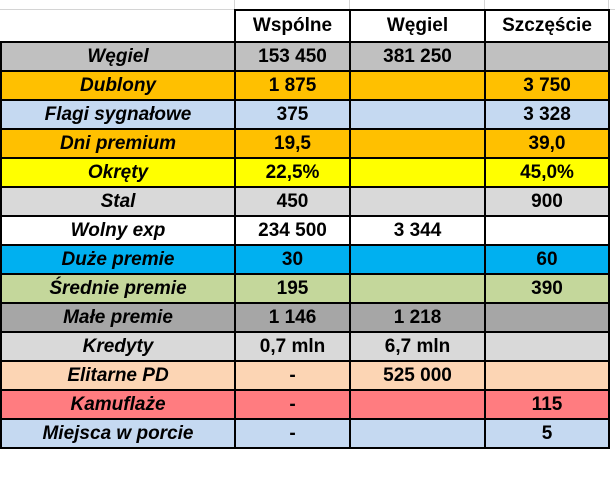 The height and width of the screenshot is (500, 615). I want to click on row-label: Flagi sygnałowe, so click(118, 114).